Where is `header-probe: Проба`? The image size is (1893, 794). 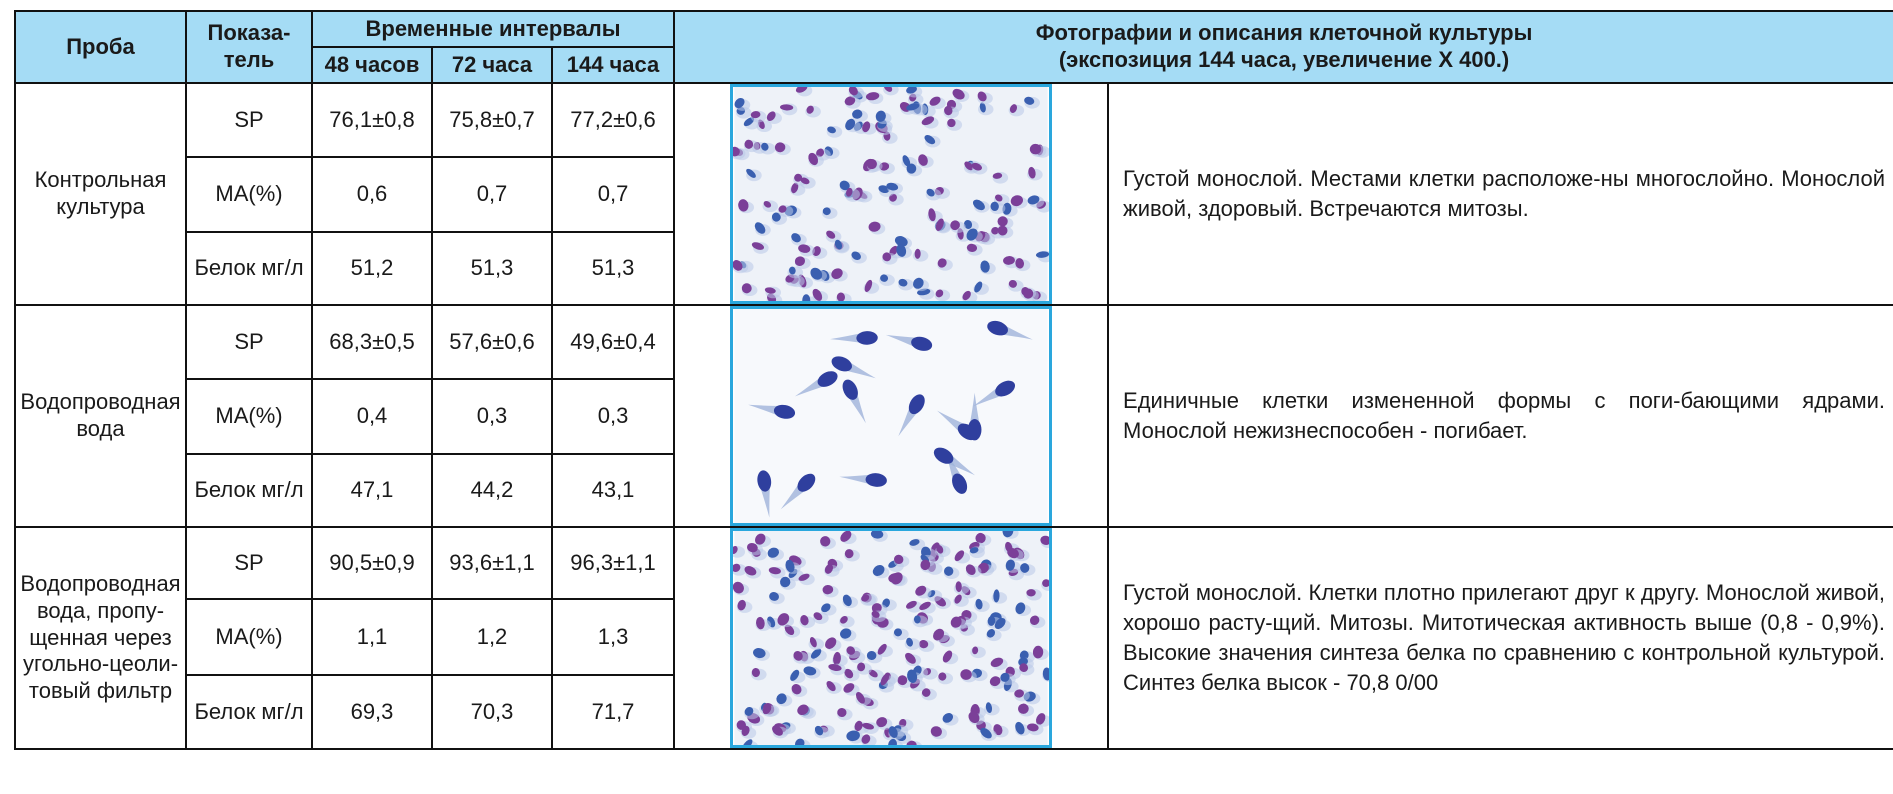
header-probe: Проба is located at coordinates (100, 47).